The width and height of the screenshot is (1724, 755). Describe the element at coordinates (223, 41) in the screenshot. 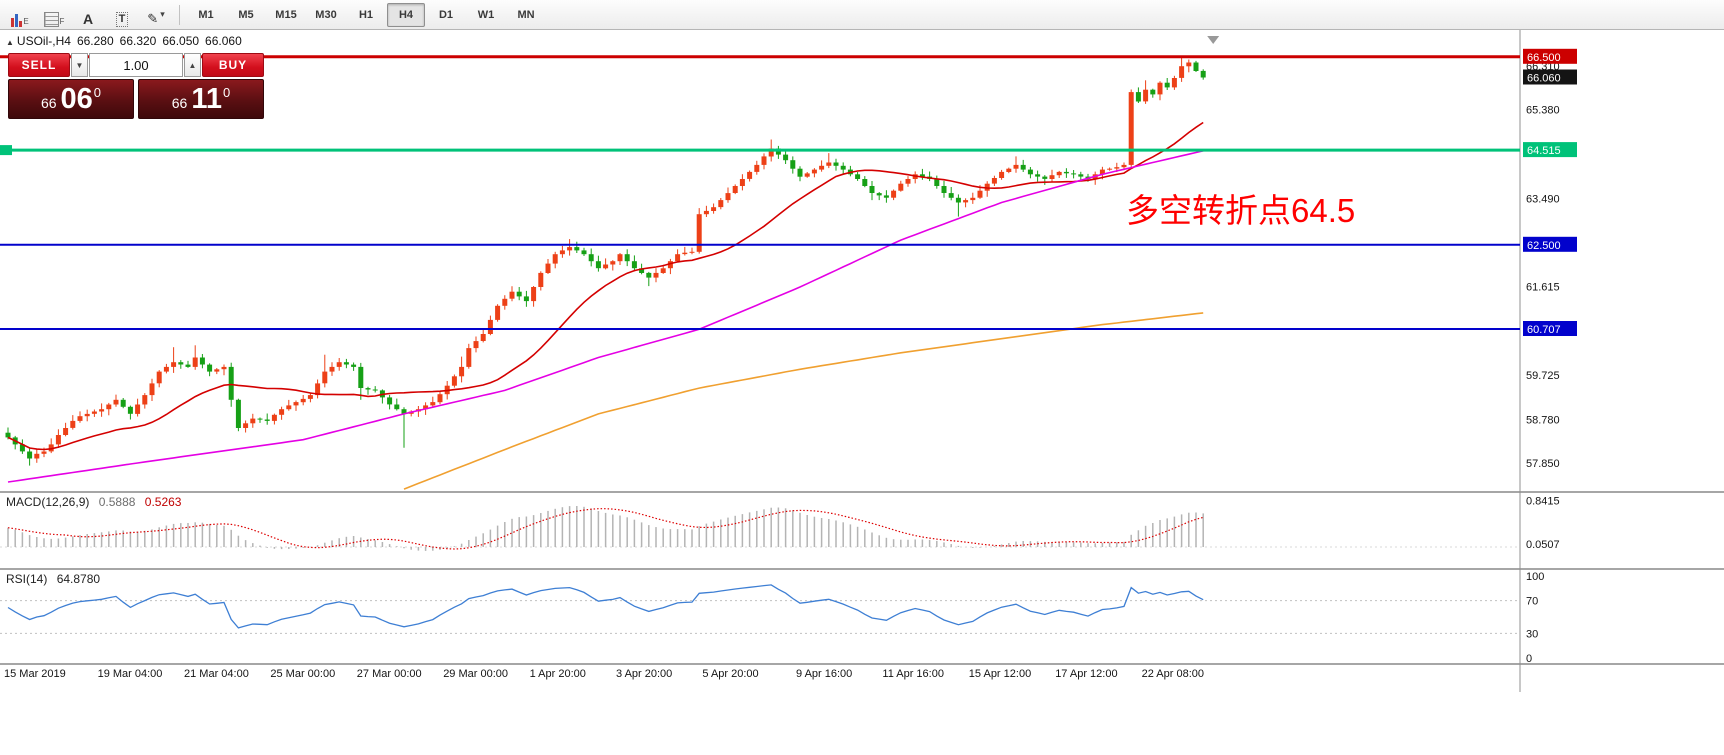

I see `close-value: 66.060` at that location.